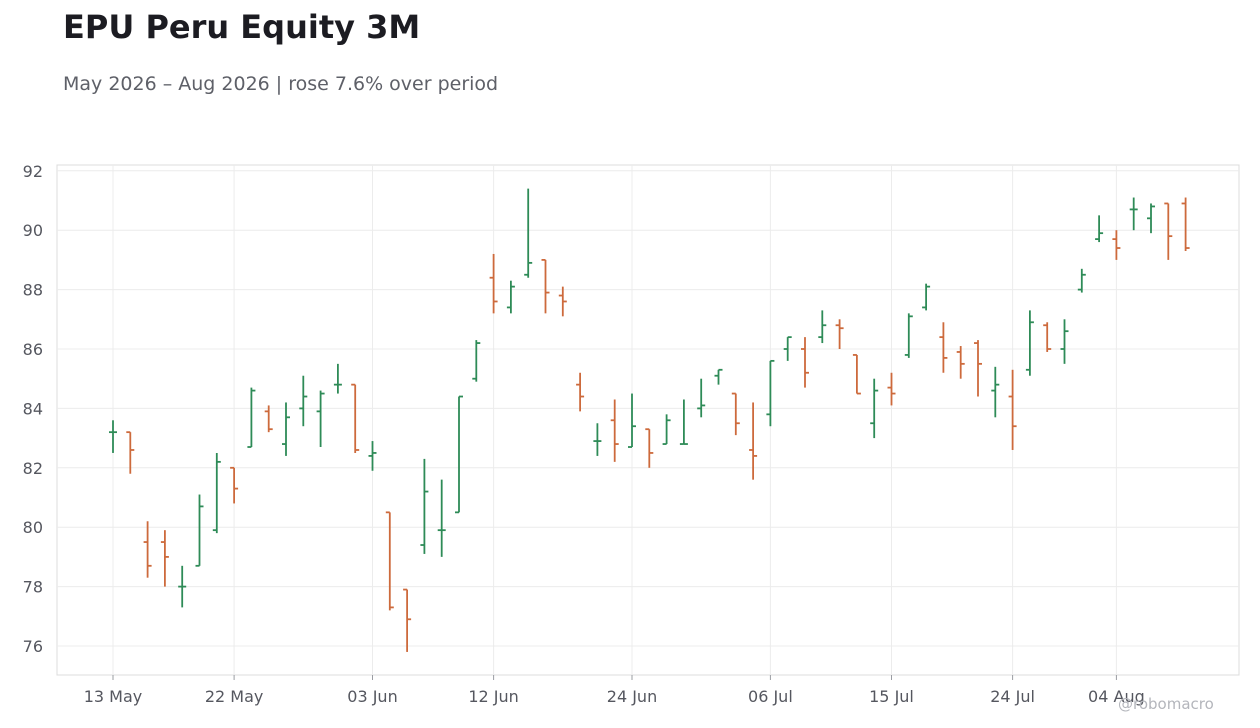 Image resolution: width=1260 pixels, height=728 pixels. Describe the element at coordinates (372, 696) in the screenshot. I see `x-tick-label: 03 Jun` at that location.